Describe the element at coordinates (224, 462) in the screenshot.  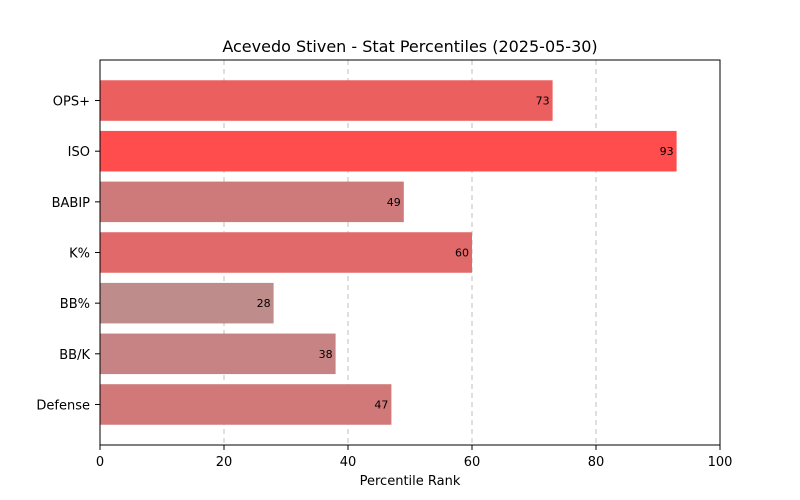
I see `x-tick-label: 20` at that location.